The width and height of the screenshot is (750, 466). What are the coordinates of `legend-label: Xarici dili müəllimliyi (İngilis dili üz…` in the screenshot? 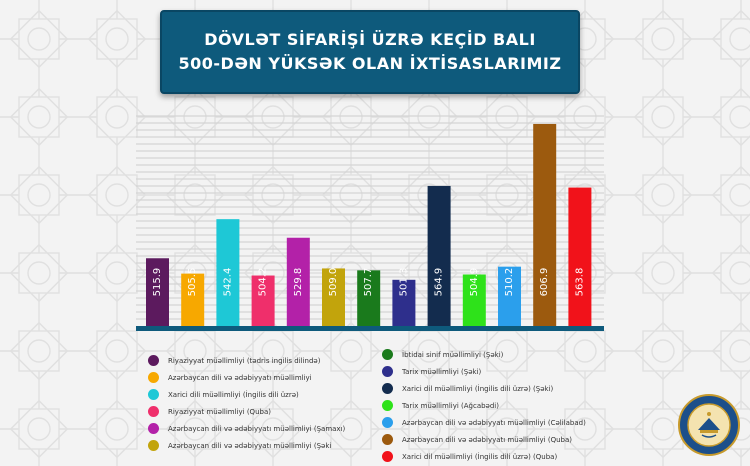 It's located at (233, 394).